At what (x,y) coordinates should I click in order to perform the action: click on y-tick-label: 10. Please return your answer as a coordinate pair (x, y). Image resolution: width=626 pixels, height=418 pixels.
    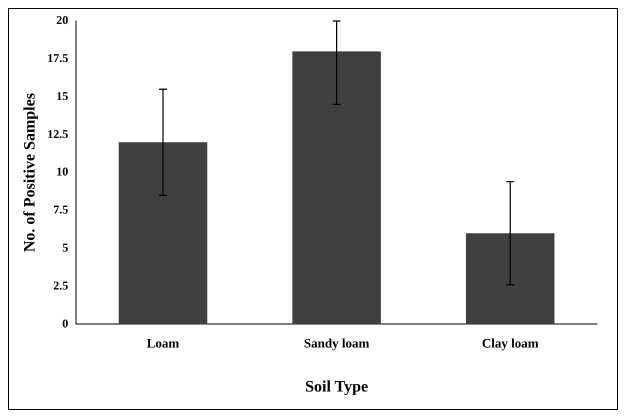
    Looking at the image, I should click on (62, 171).